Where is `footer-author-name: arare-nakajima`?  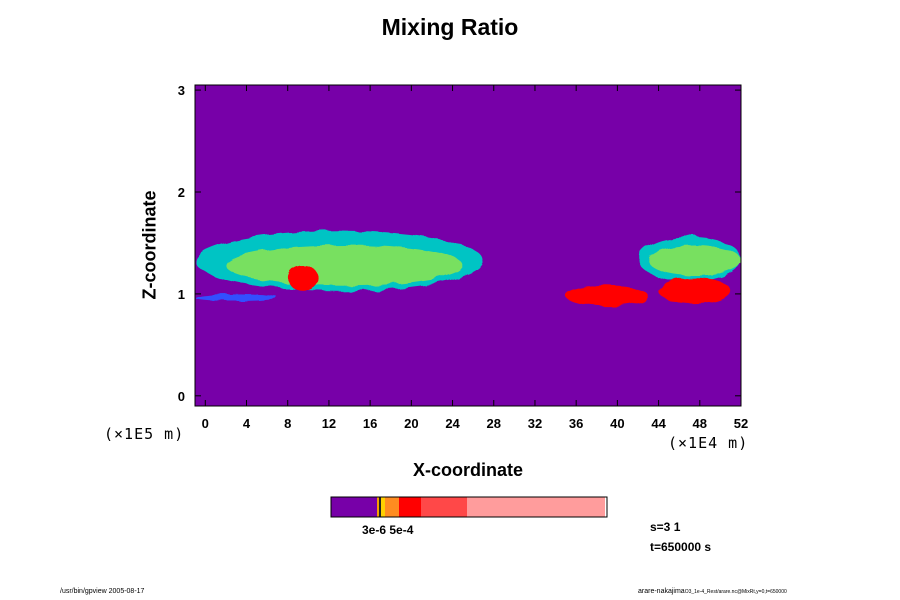
footer-author-name: arare-nakajima is located at coordinates (661, 591).